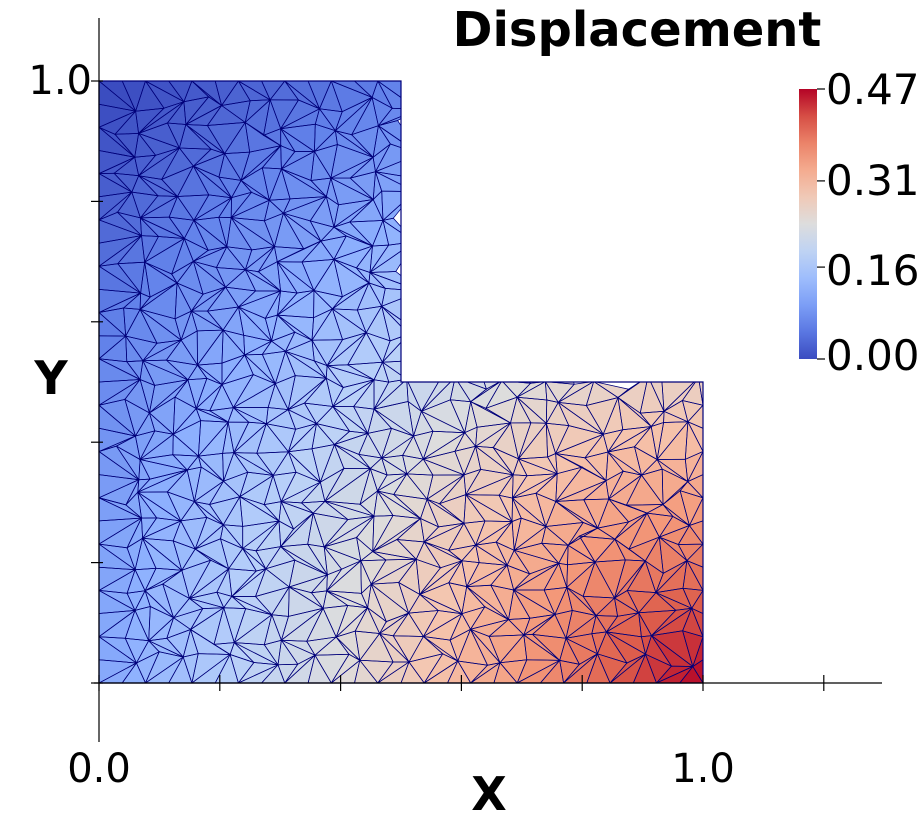 This screenshot has width=917, height=836. Describe the element at coordinates (871, 270) in the screenshot. I see `colorbar-label: 0.16` at that location.